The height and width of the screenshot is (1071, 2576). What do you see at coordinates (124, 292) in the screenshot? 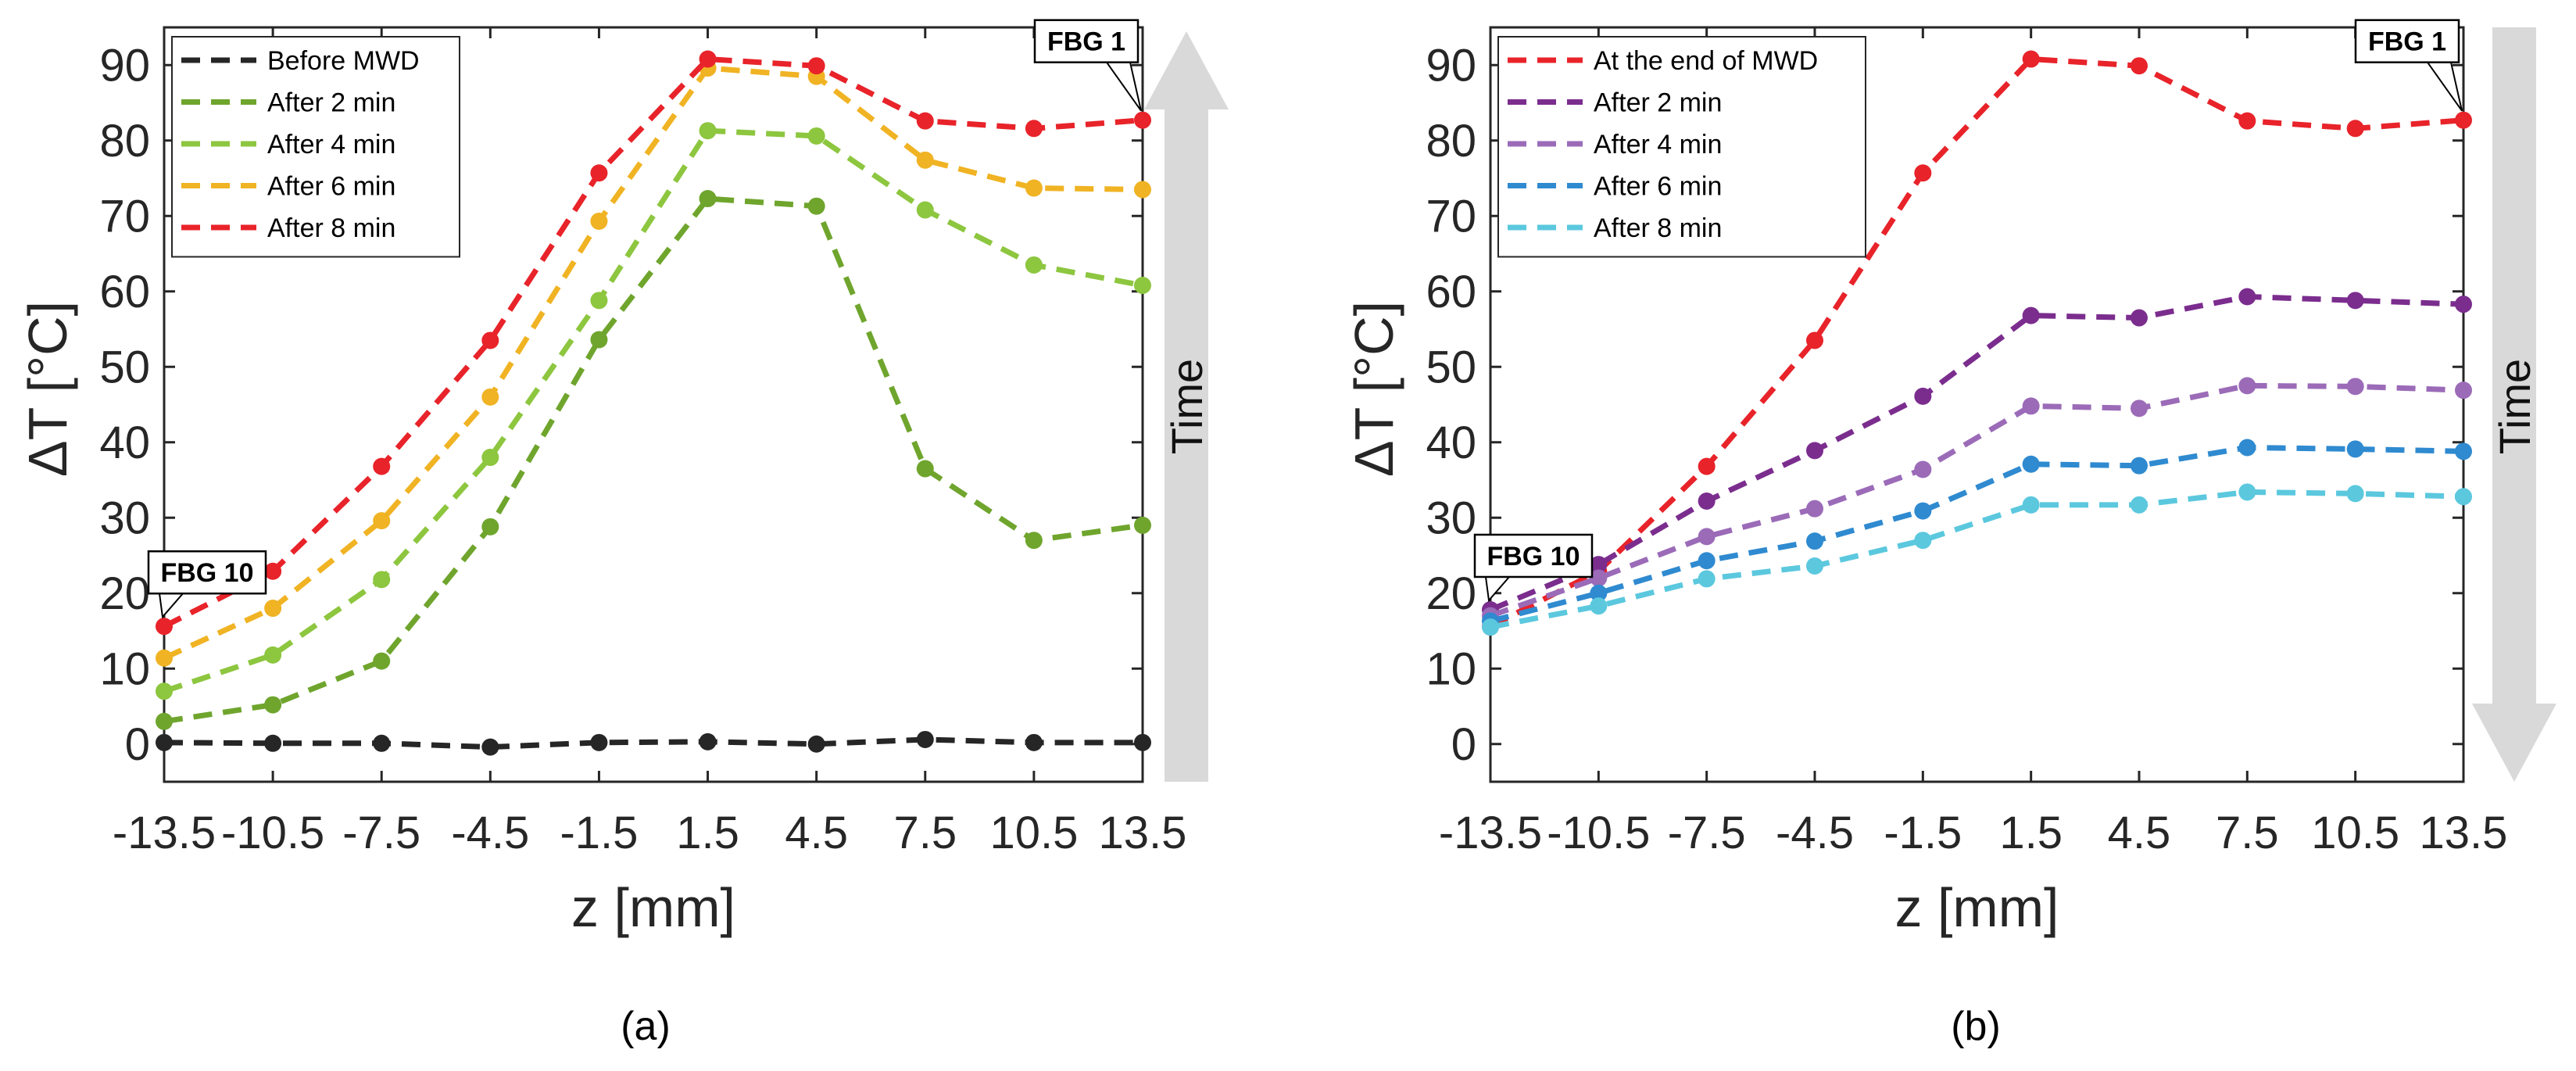
I see `y-tick-label: 60` at bounding box center [124, 292].